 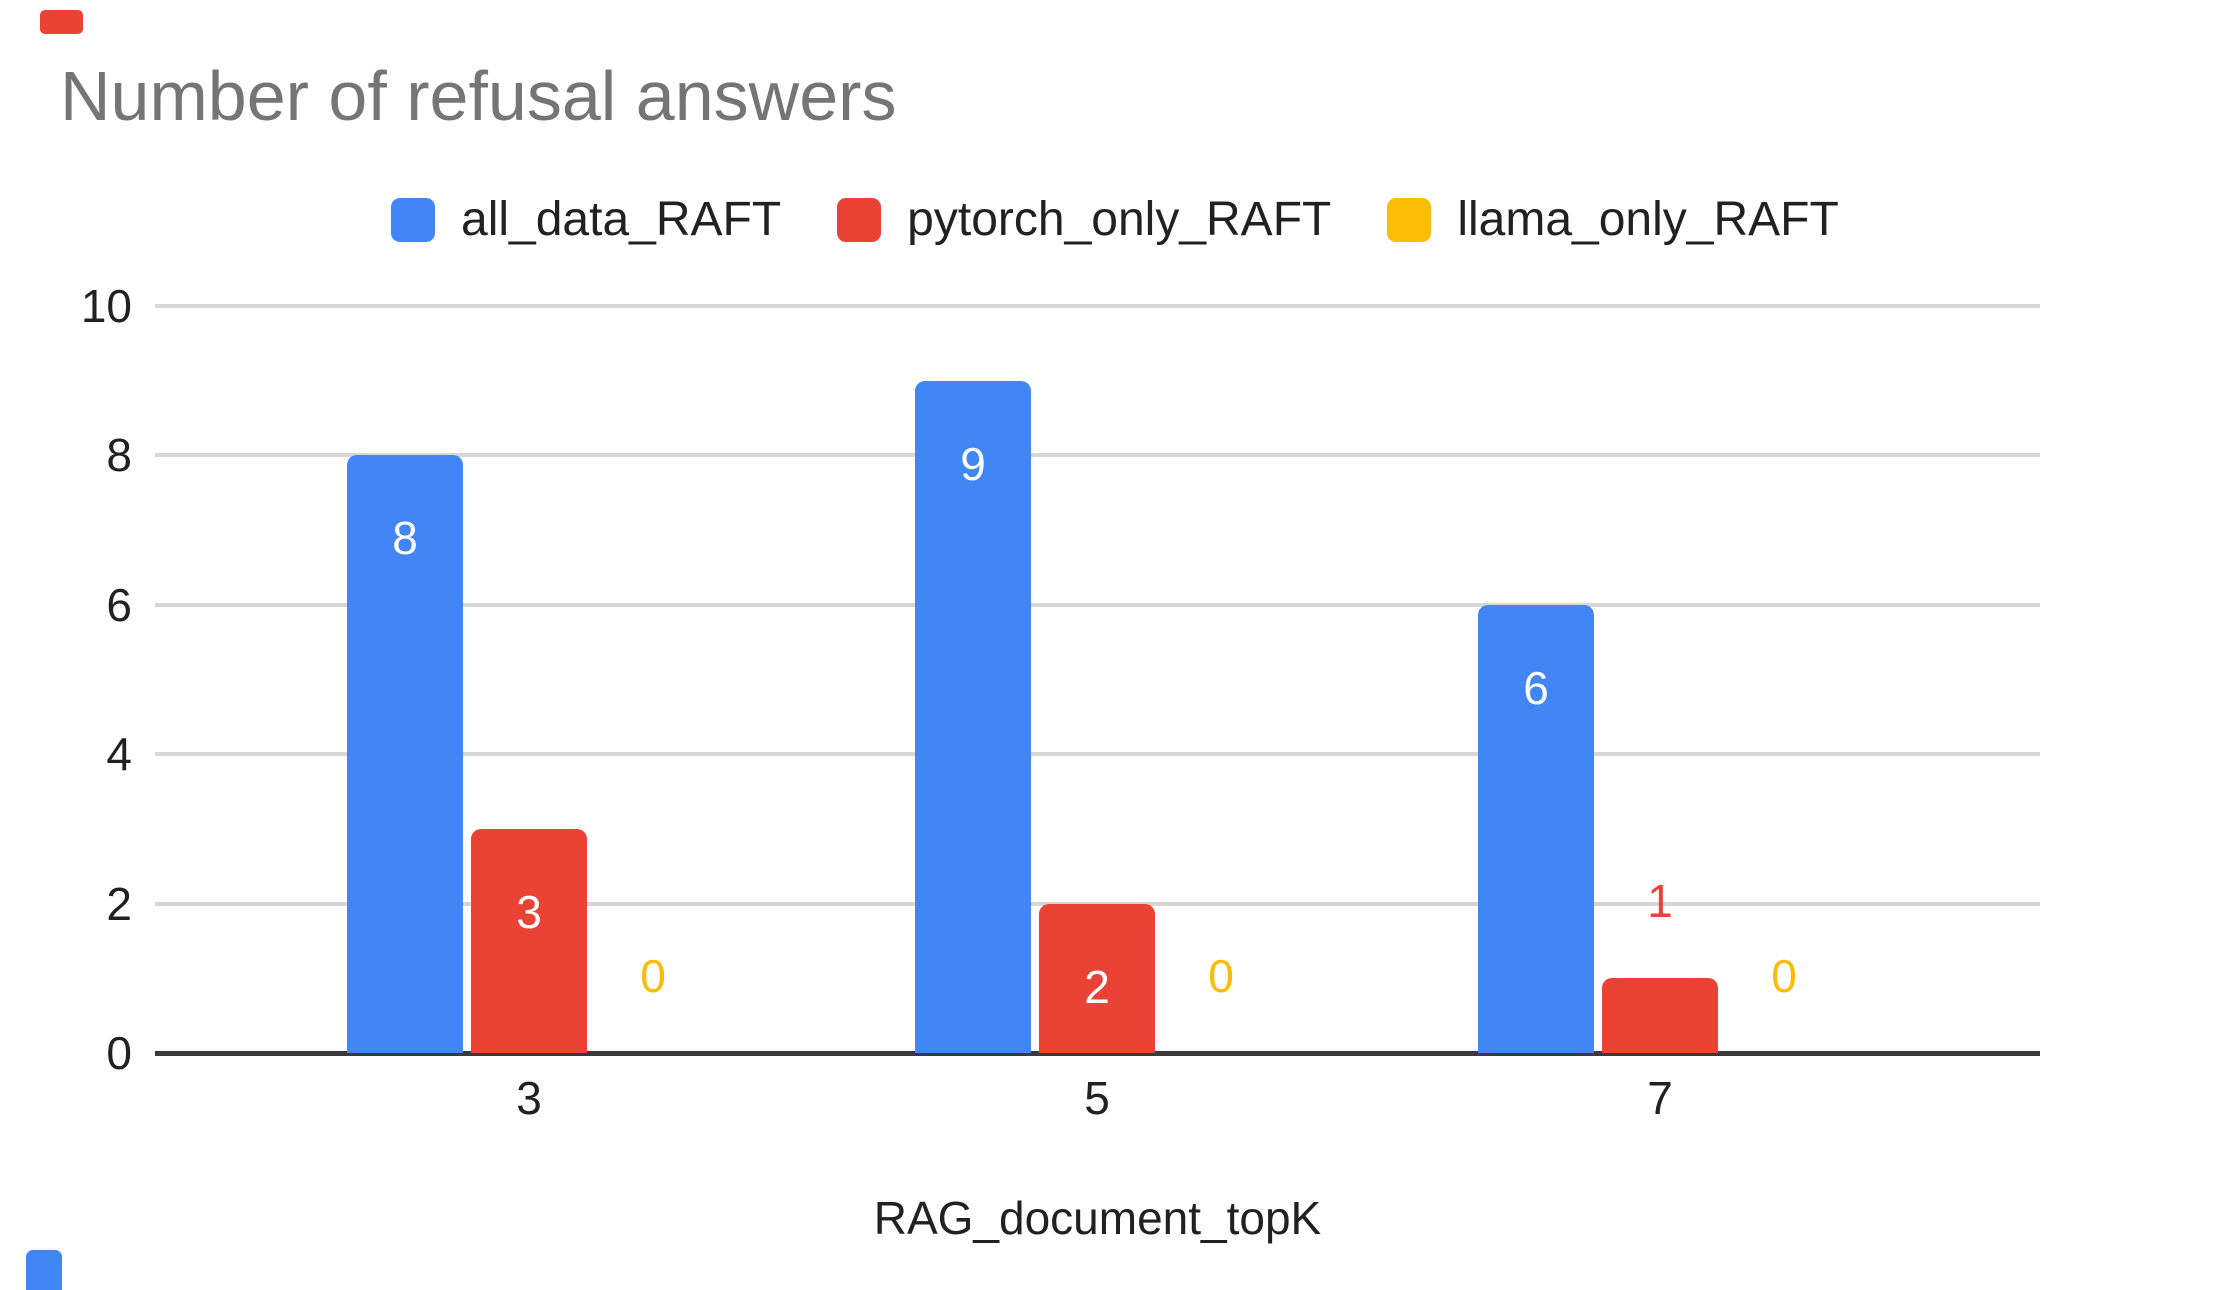 I want to click on bar-value-label: 2, so click(x=1097, y=987).